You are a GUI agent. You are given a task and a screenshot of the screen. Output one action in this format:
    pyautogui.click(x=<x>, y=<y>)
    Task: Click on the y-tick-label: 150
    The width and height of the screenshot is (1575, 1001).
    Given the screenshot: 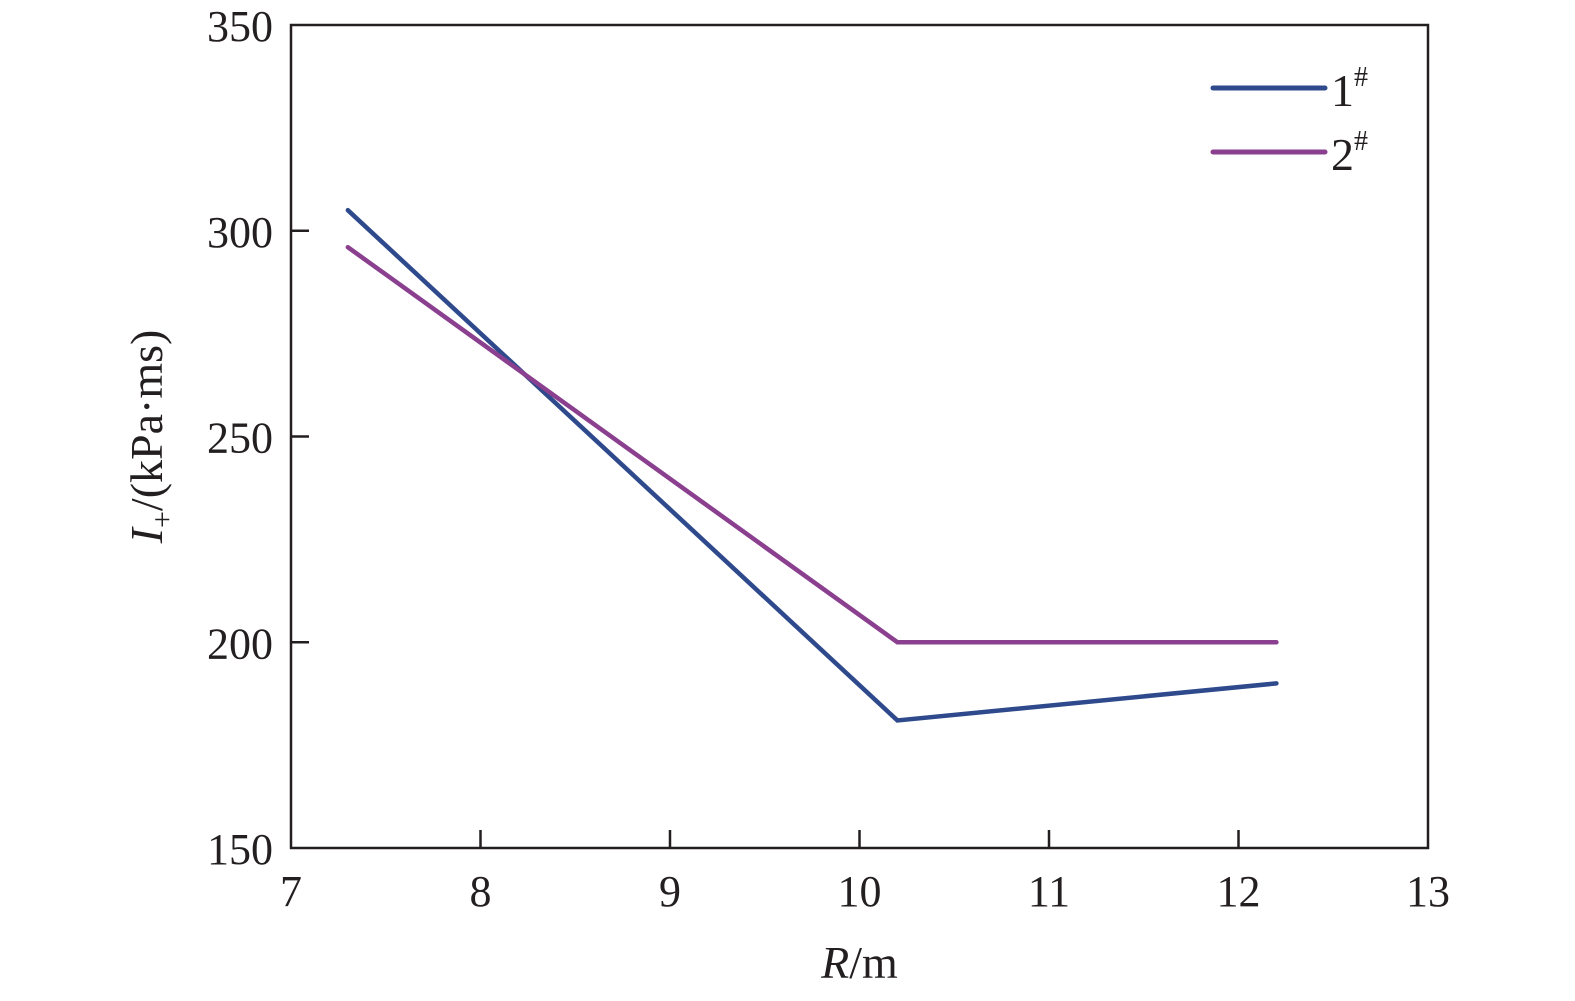 What is the action you would take?
    pyautogui.click(x=240, y=849)
    